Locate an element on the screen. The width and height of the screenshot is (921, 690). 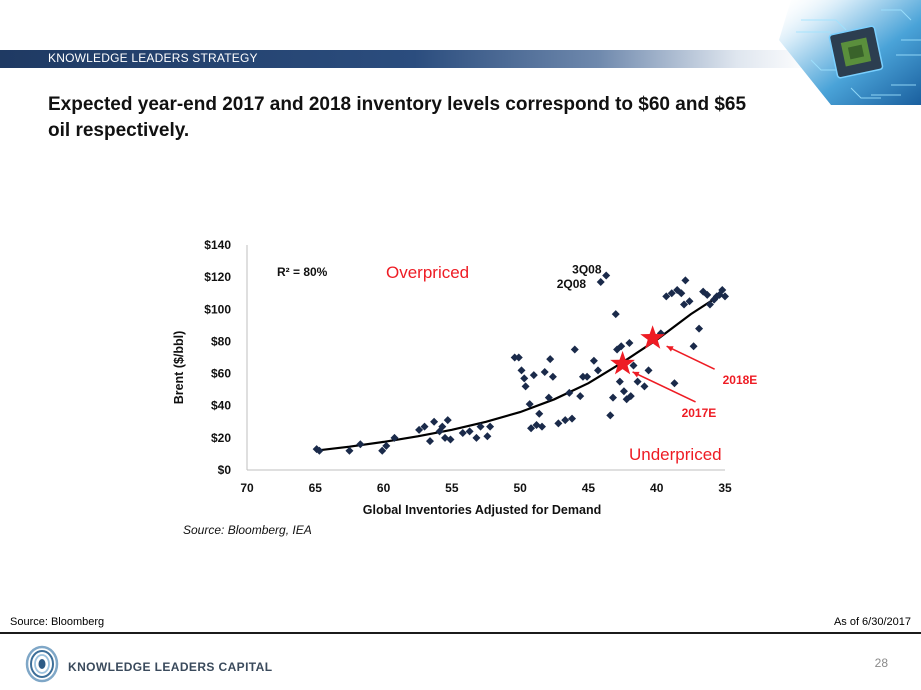
arrow-2018e is located at coordinates (690, 357).